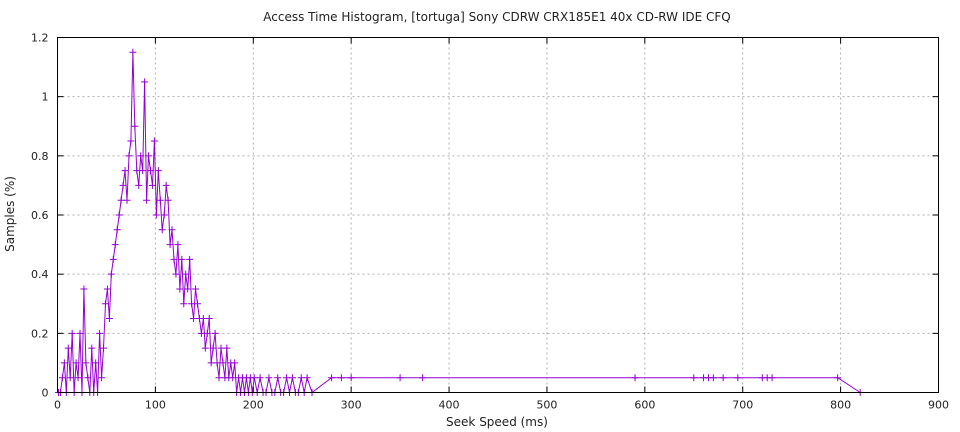 This screenshot has height=432, width=960. Describe the element at coordinates (449, 405) in the screenshot. I see `x-tick-label: 400` at that location.